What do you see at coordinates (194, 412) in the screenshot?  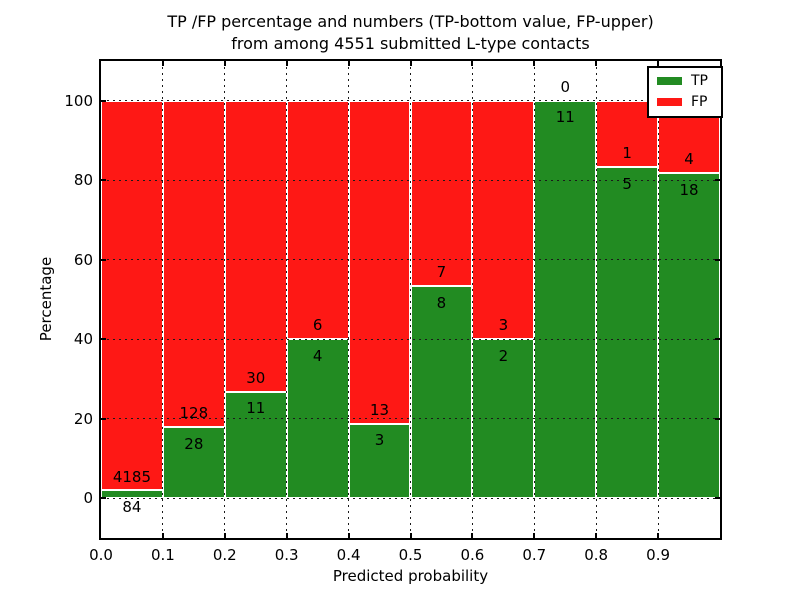 I see `fp-count-label: 128` at bounding box center [194, 412].